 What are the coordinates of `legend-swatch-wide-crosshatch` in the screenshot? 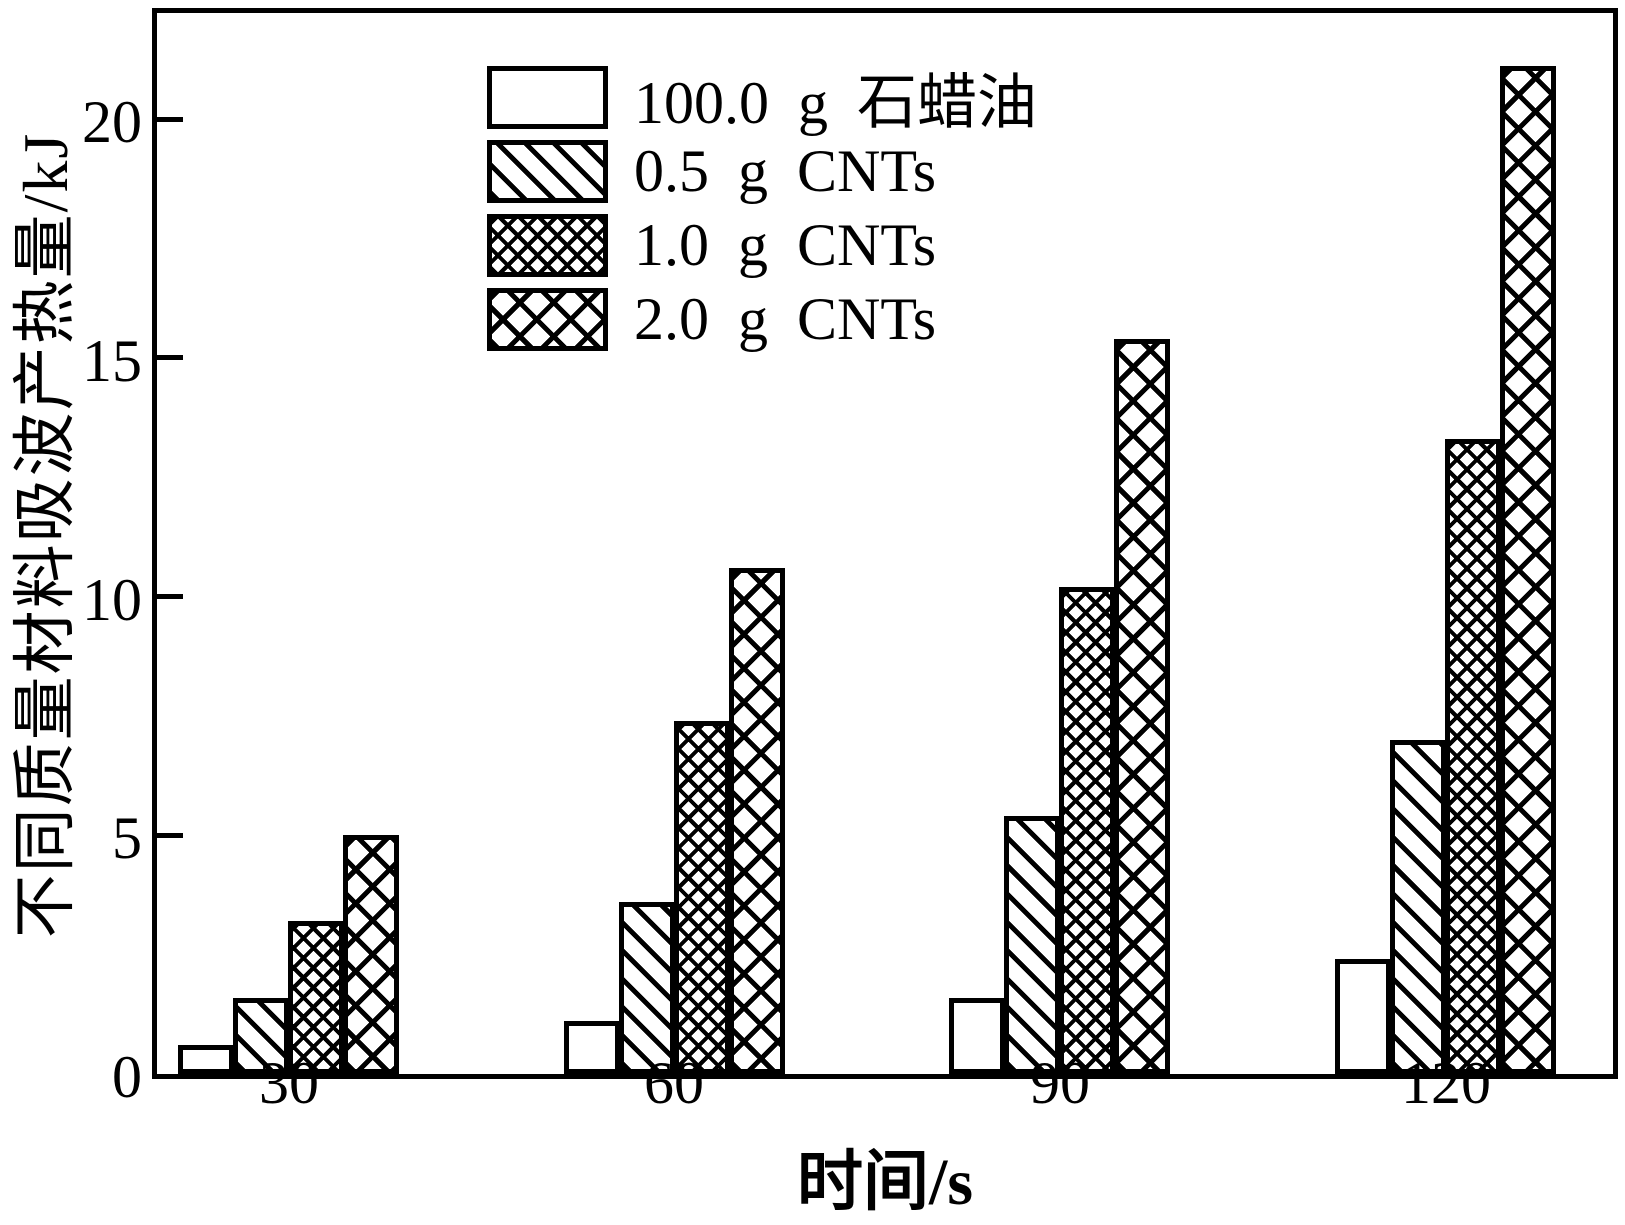 It's located at (547, 319).